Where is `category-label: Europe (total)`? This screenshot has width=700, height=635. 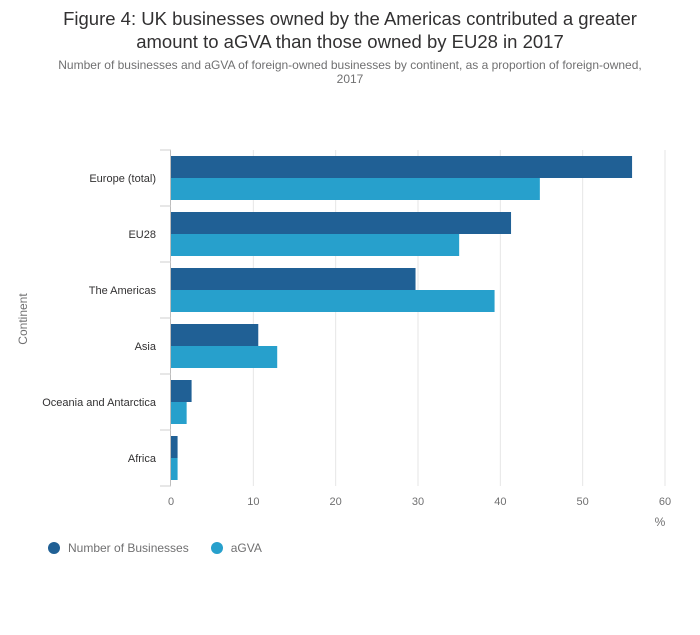
category-label: Europe (total) is located at coordinates (122, 179).